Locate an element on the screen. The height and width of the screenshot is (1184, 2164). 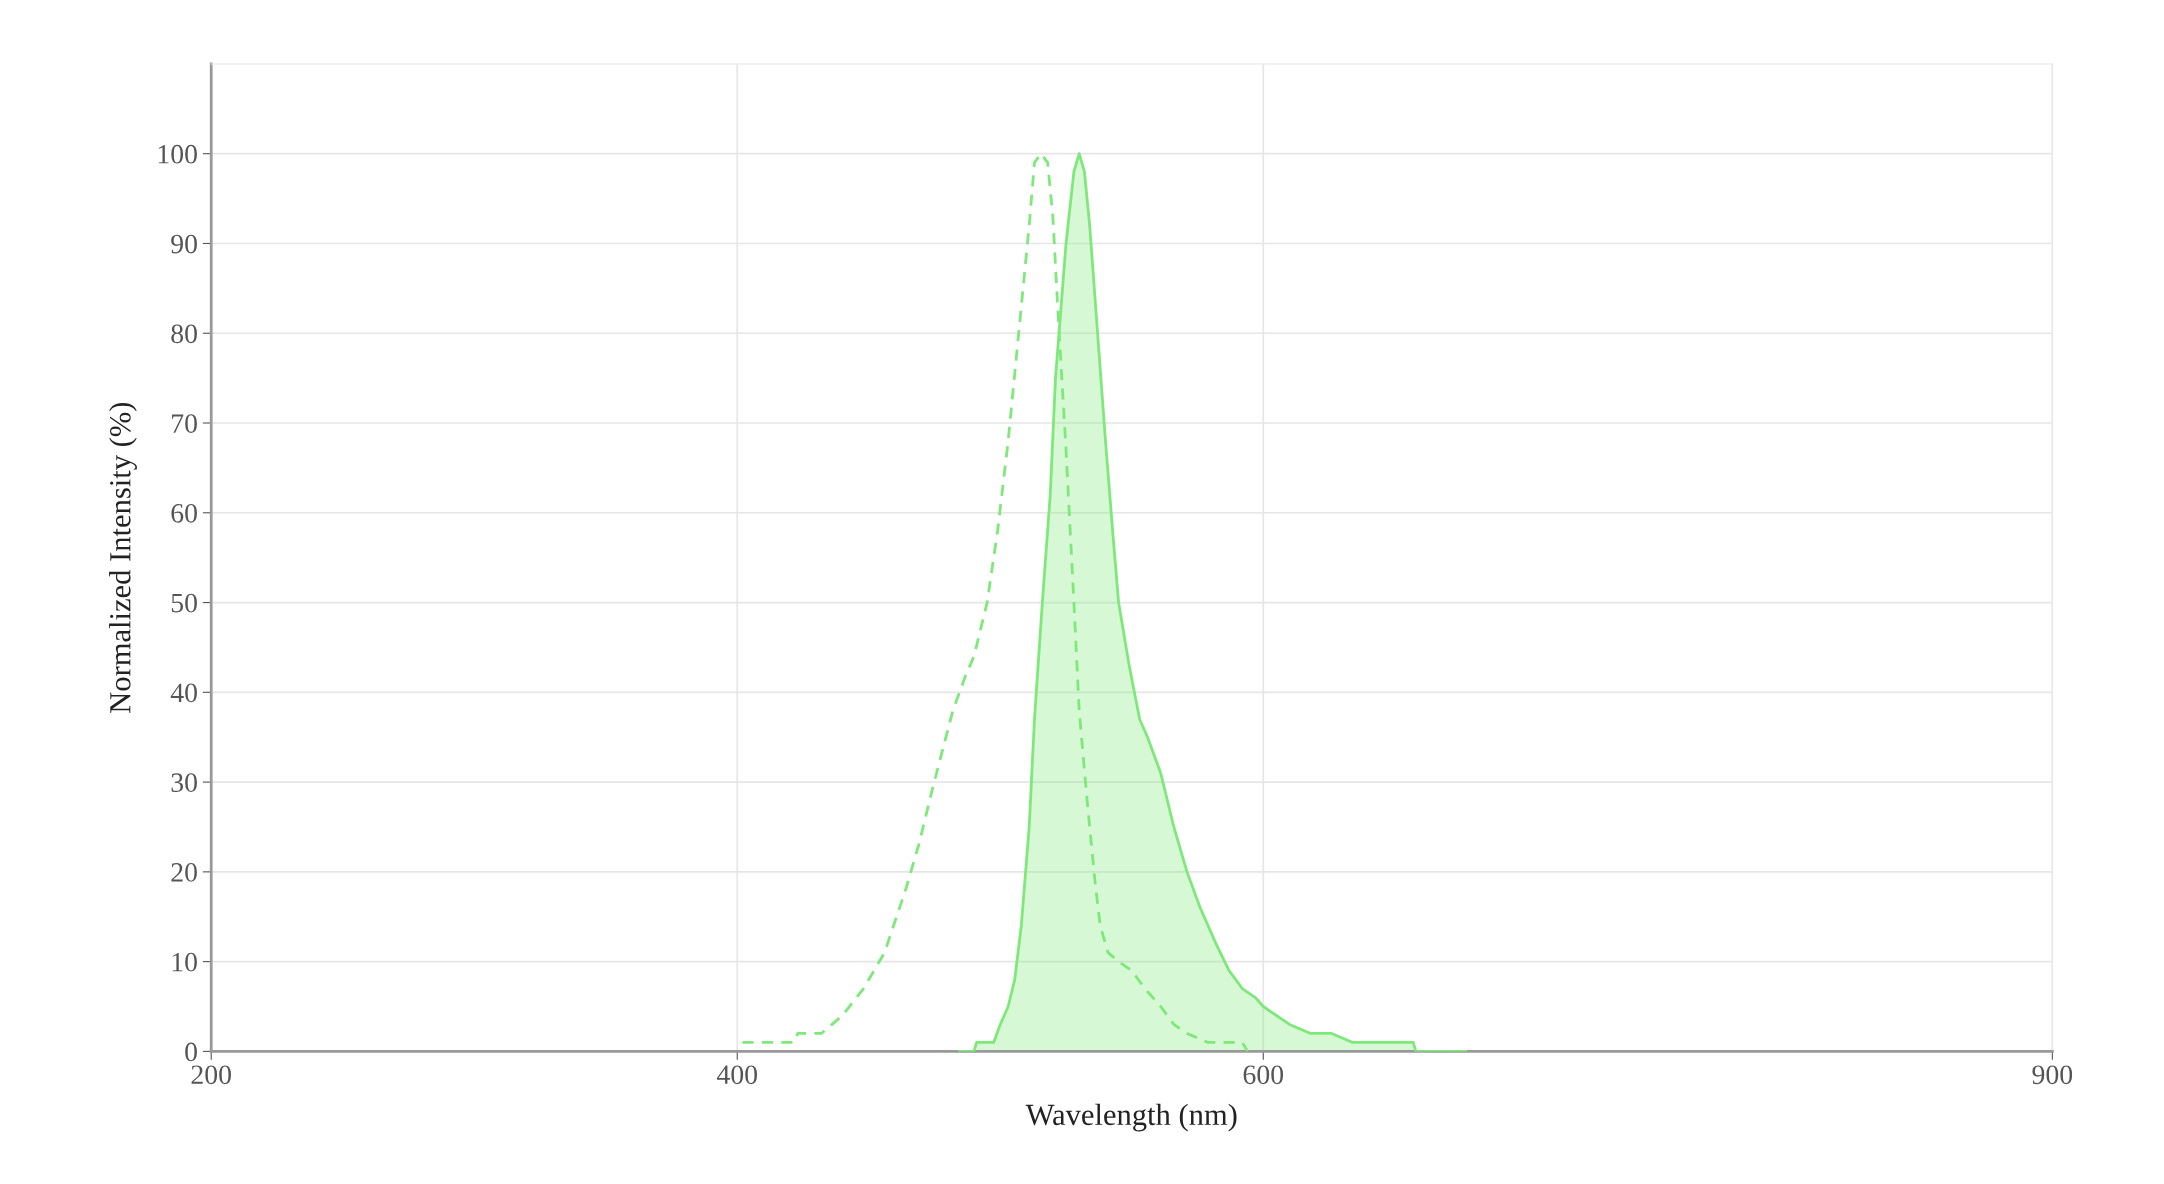
y-tick-label: 0 is located at coordinates (191, 1052).